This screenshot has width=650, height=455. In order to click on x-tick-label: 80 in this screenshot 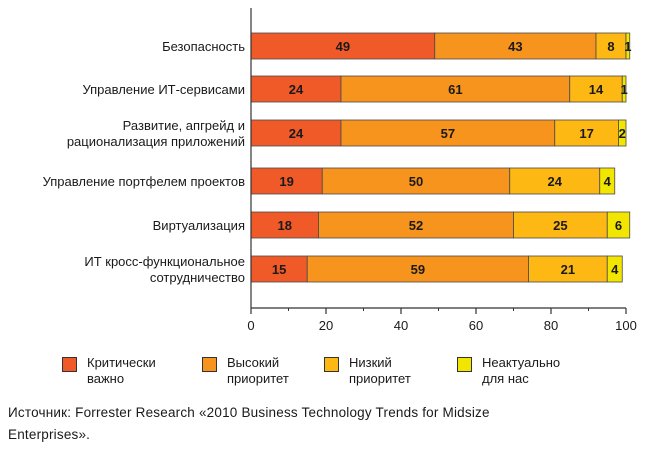, I will do `click(551, 325)`.